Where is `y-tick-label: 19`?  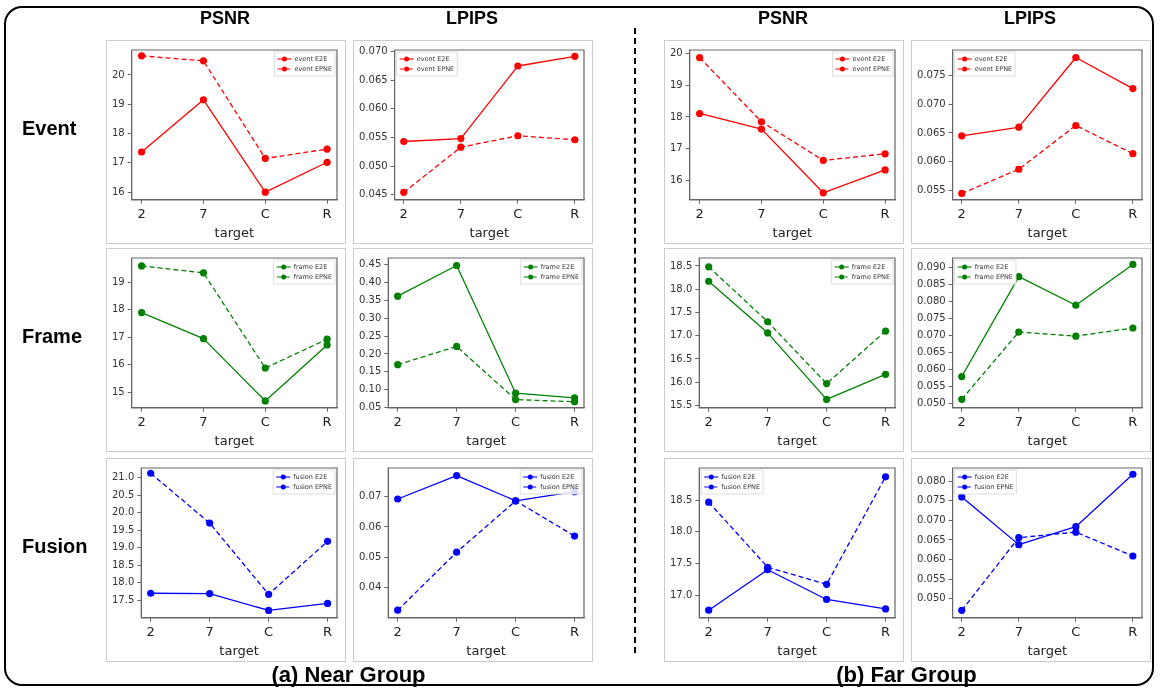
y-tick-label: 19 is located at coordinates (676, 84).